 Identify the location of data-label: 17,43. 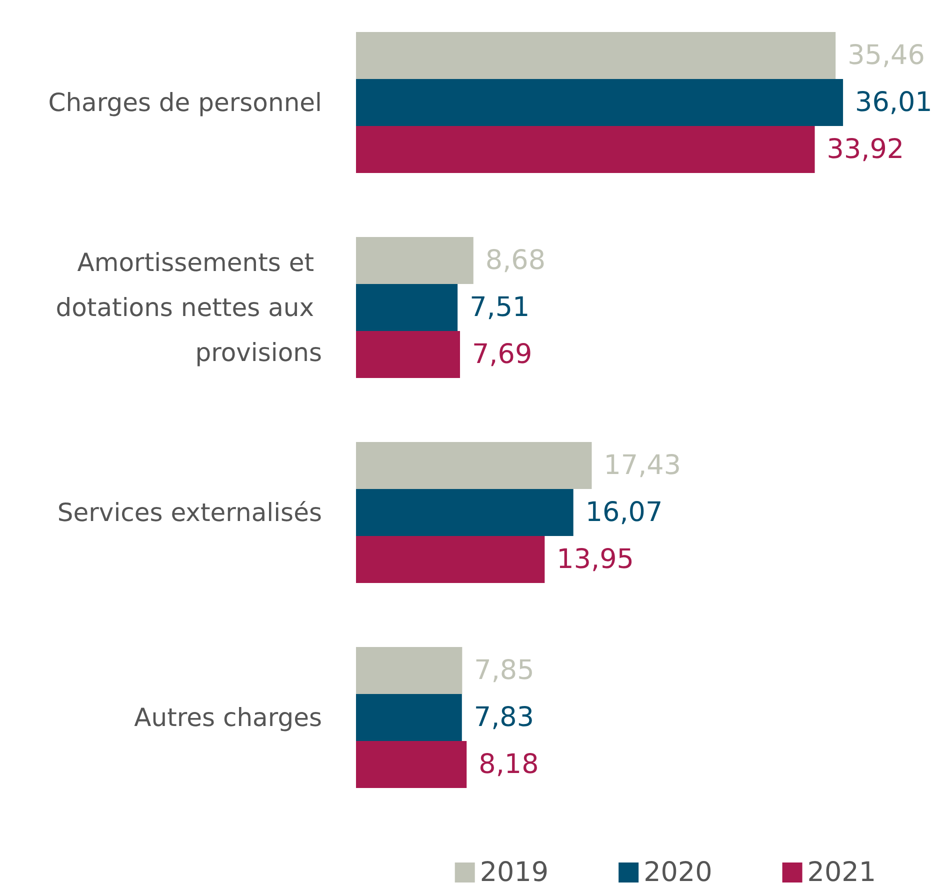
(643, 465).